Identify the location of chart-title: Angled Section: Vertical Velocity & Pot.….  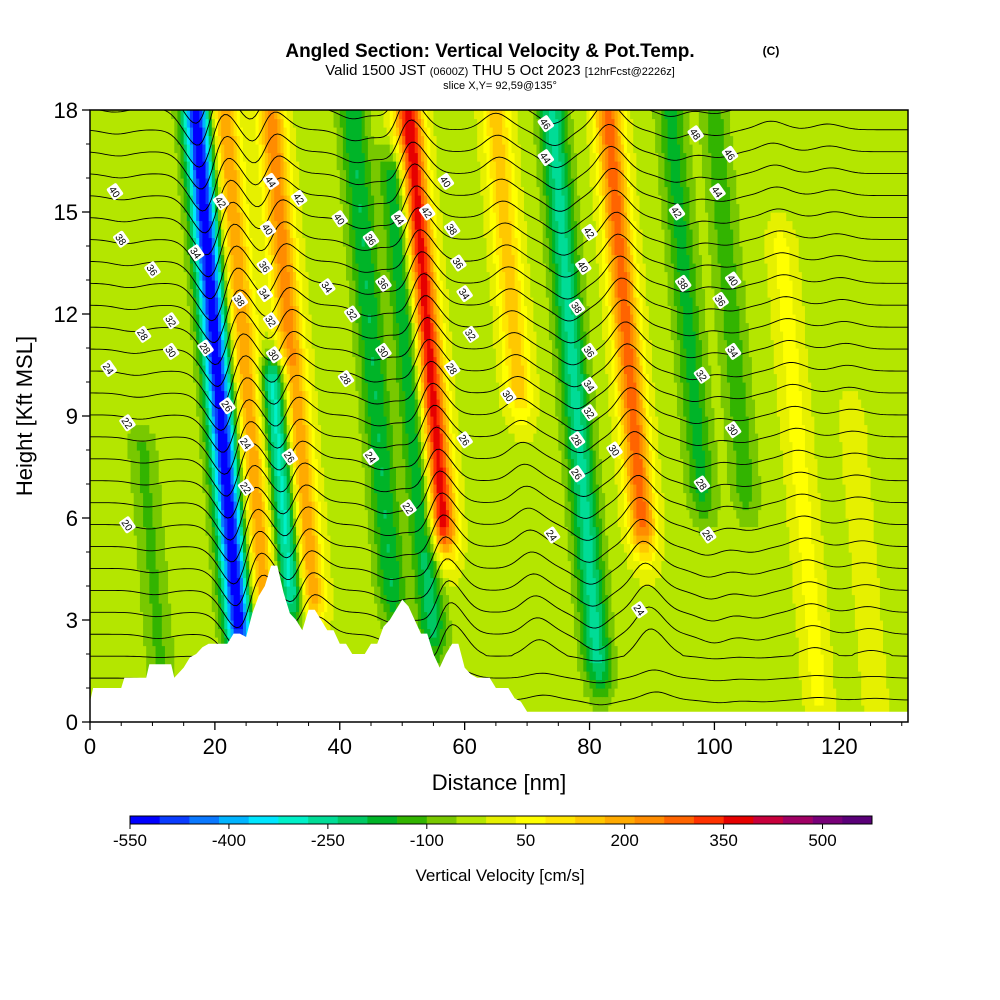
(489, 51).